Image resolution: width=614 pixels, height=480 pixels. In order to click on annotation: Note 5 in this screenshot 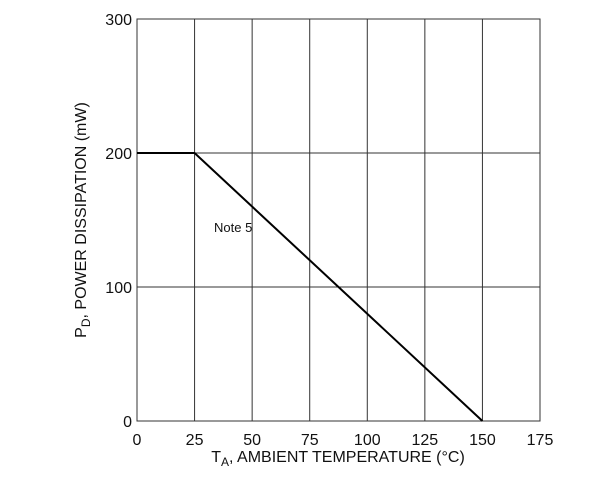, I will do `click(233, 227)`.